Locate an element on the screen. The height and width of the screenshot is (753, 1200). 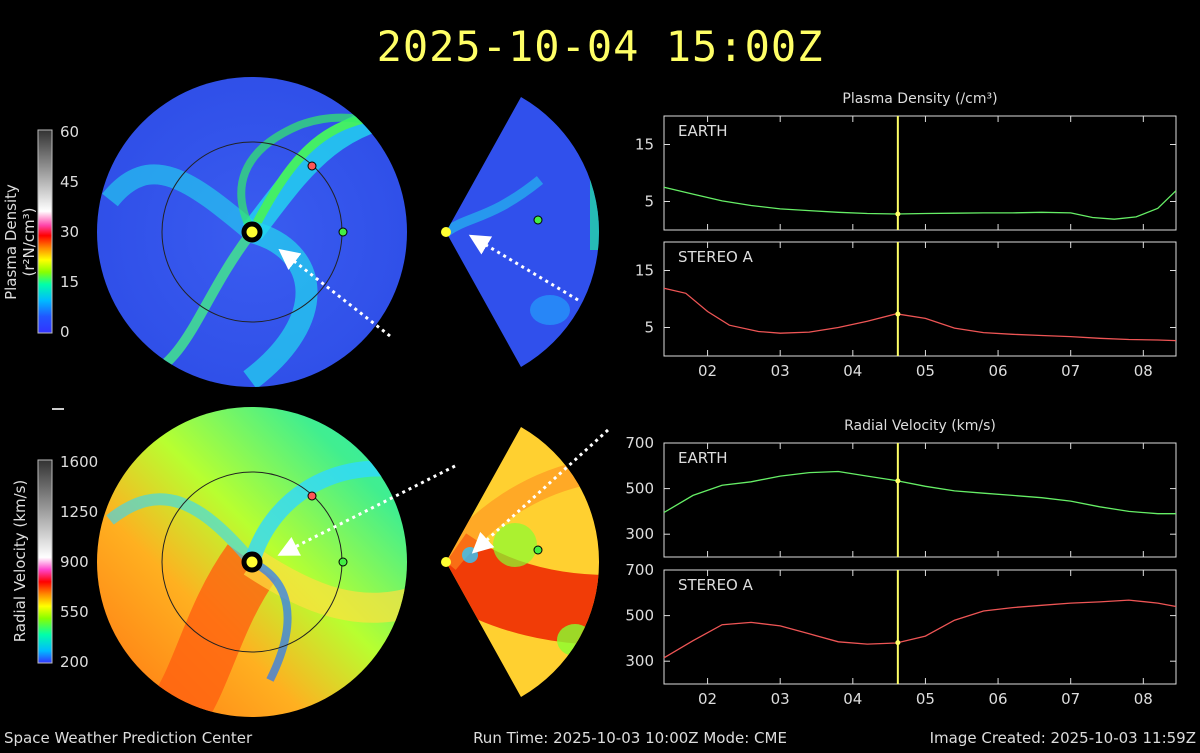
panel-1: Plasma Density (/cm³) EARTH 15 5 is located at coordinates (906, 161).